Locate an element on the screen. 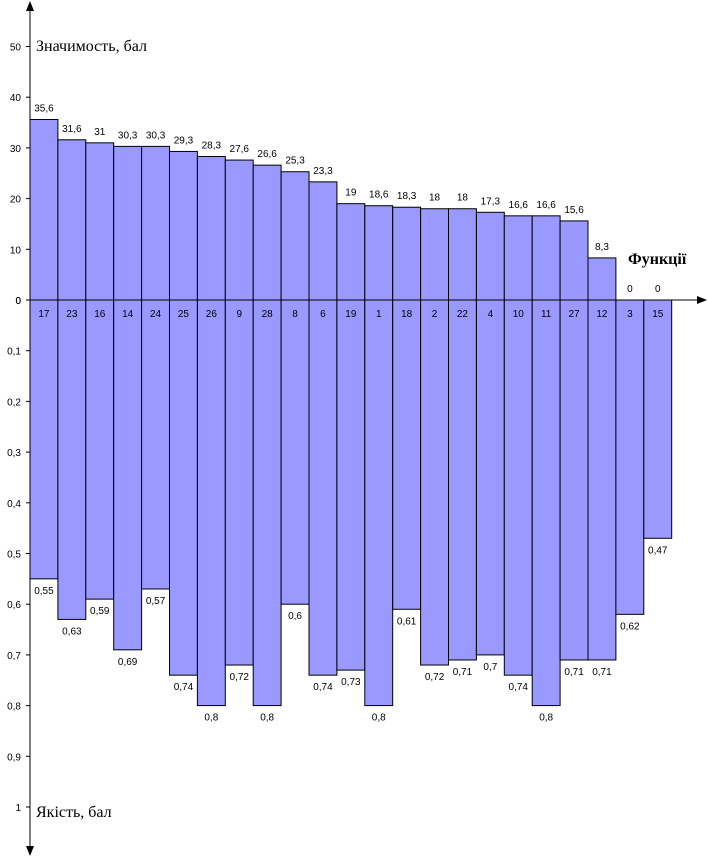 The height and width of the screenshot is (857, 708). category-label: 25 is located at coordinates (184, 314).